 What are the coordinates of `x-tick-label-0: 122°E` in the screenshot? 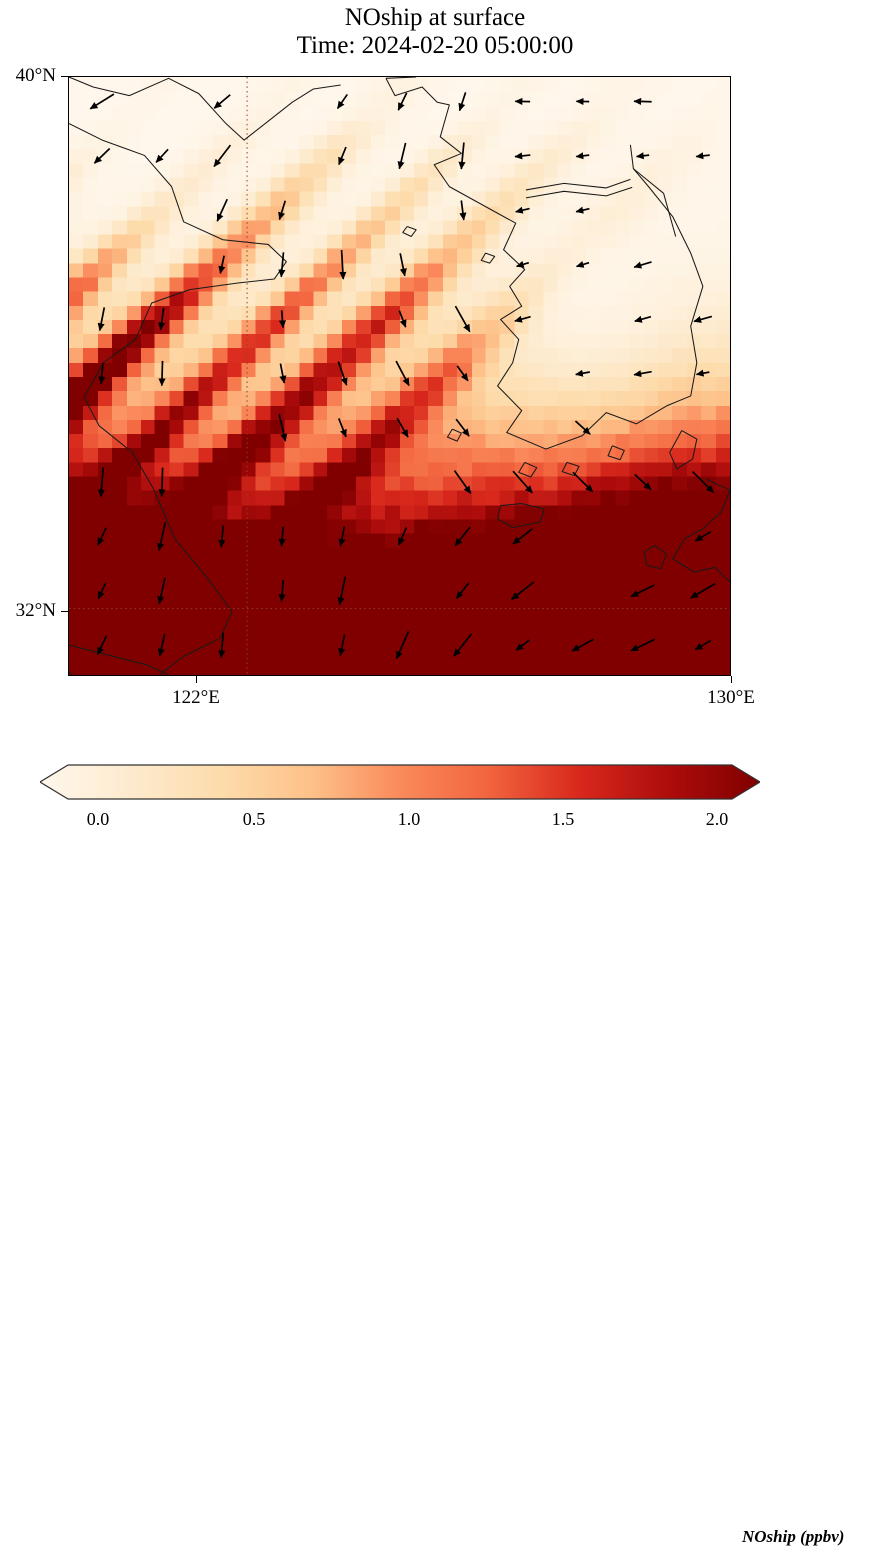 It's located at (196, 697).